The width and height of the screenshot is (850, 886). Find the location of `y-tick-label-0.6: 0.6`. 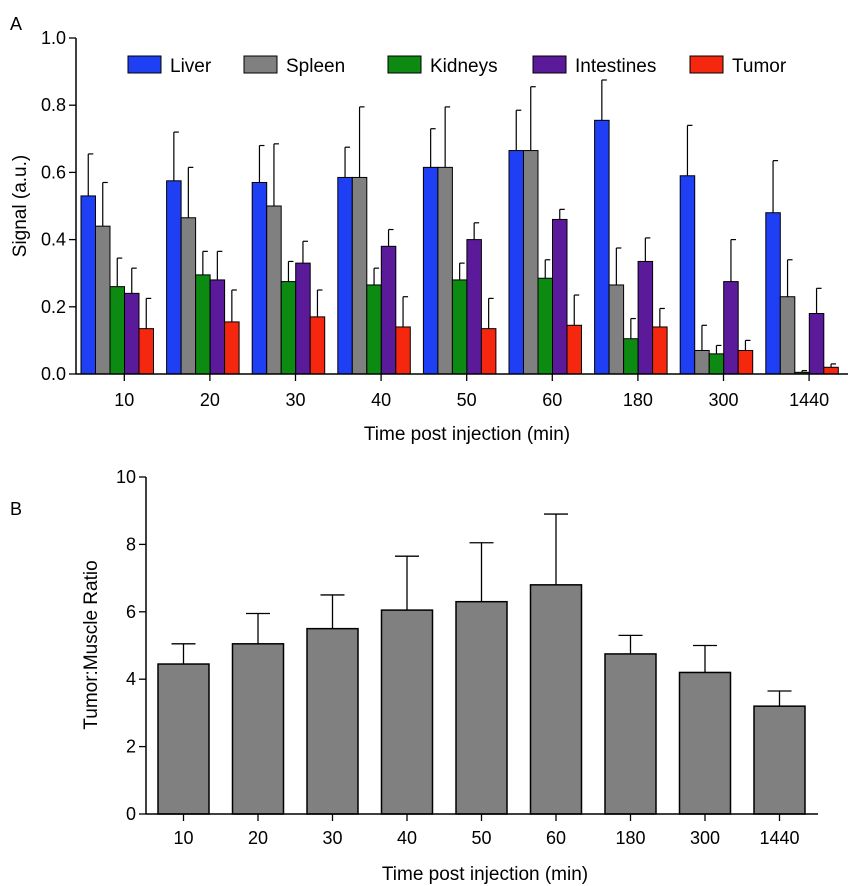

y-tick-label-0.6: 0.6 is located at coordinates (53, 172).